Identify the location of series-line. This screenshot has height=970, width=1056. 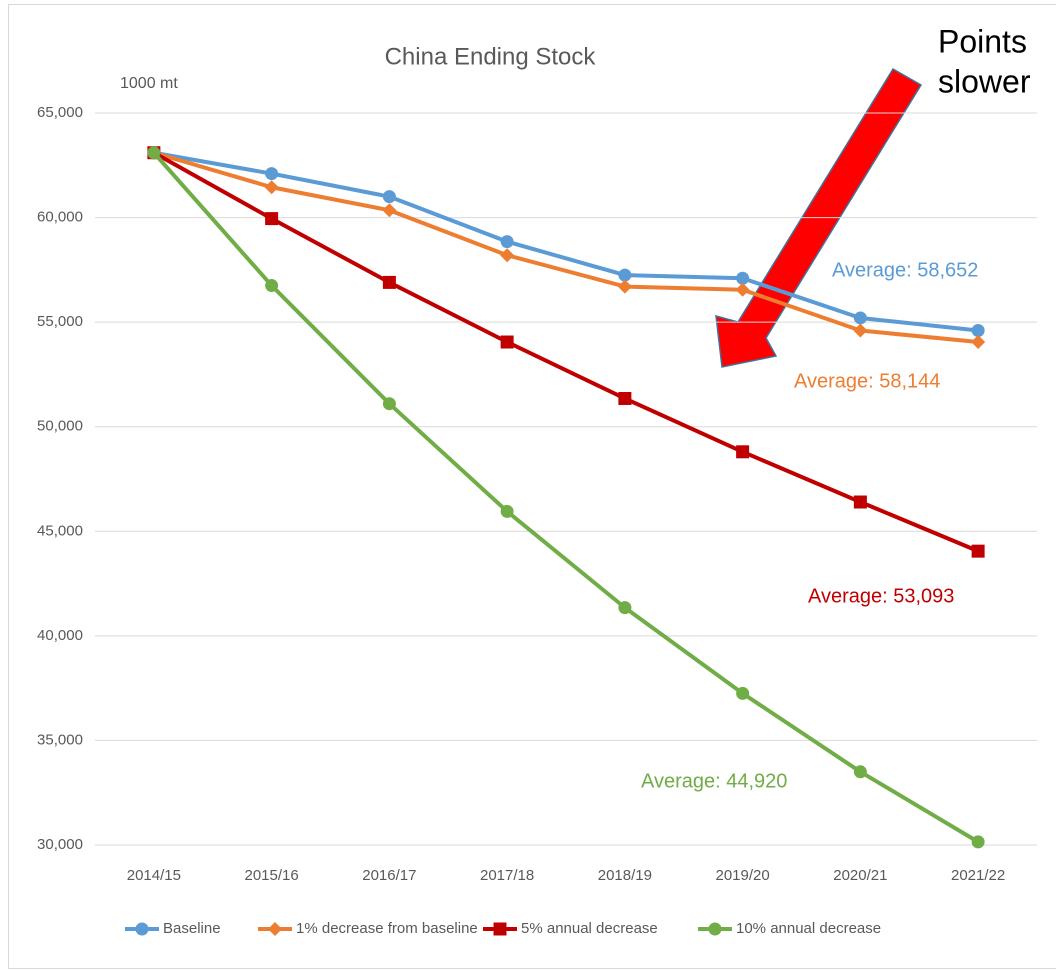
(566, 241).